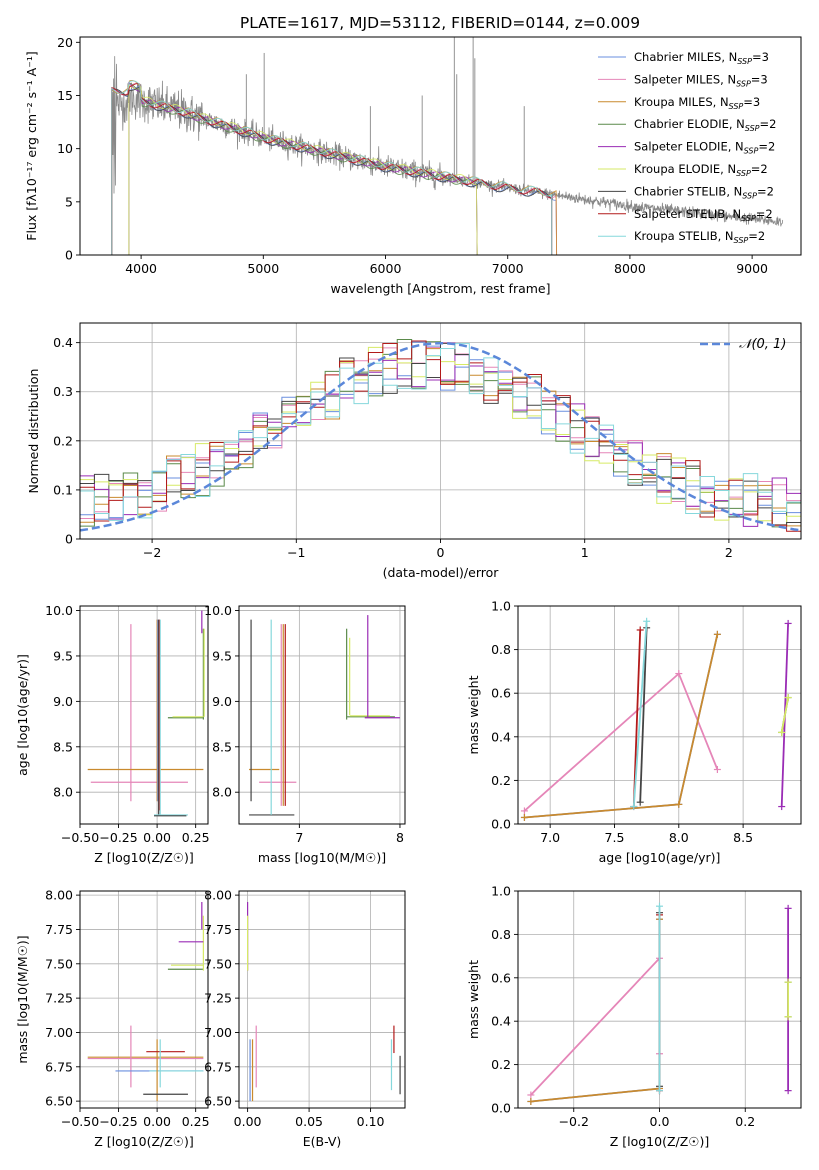 The image size is (819, 1170). What do you see at coordinates (729, 552) in the screenshot?
I see `x-tick-label: 2` at bounding box center [729, 552].